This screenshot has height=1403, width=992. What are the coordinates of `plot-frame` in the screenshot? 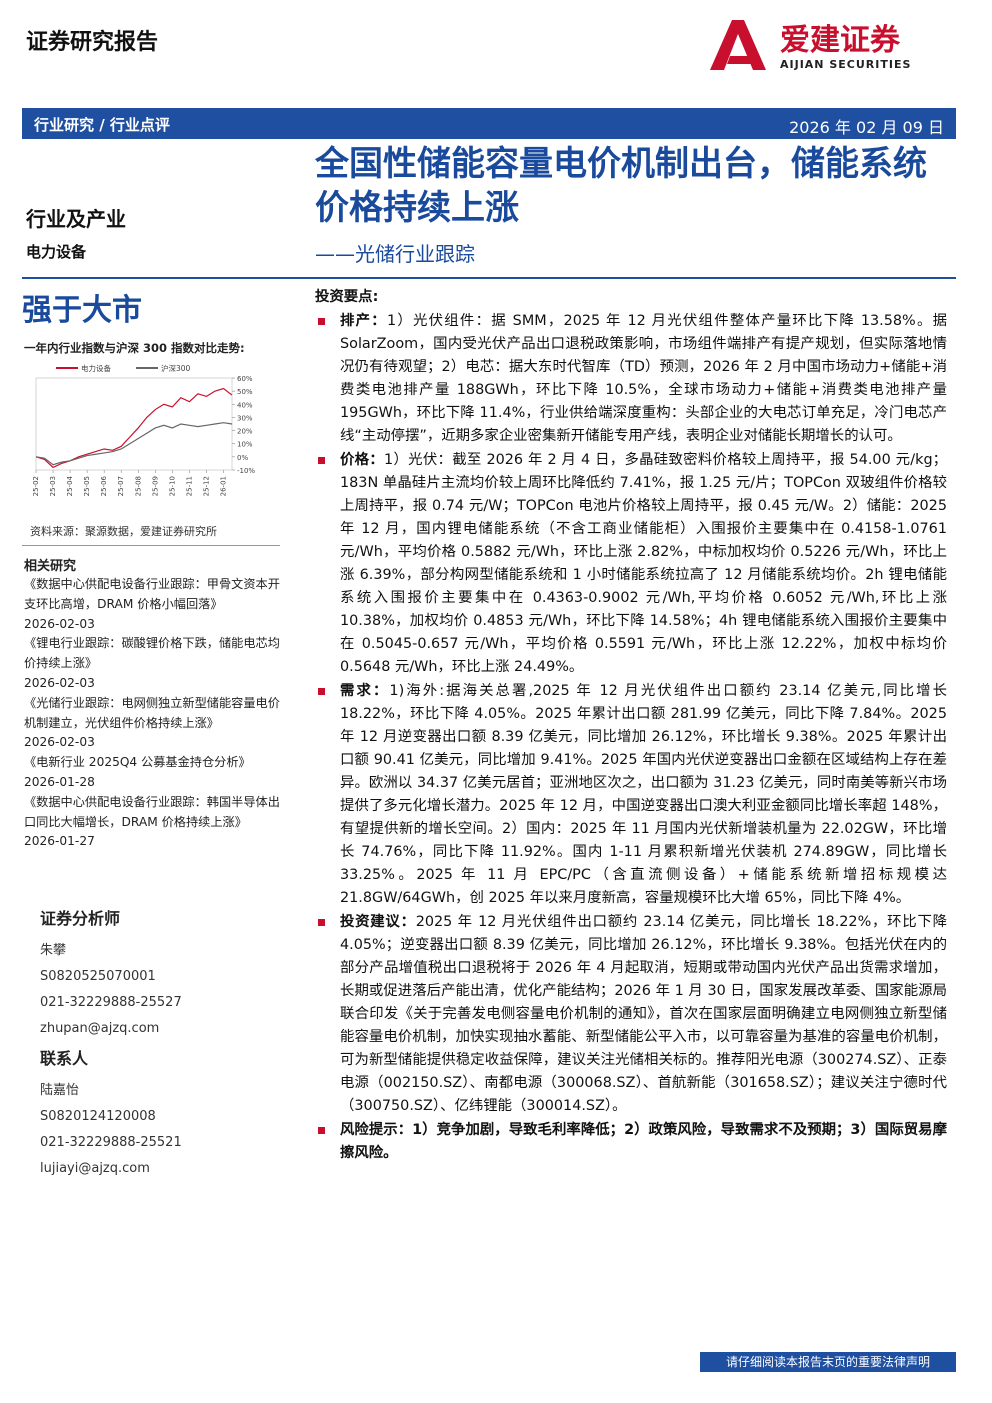 It's located at (134, 424).